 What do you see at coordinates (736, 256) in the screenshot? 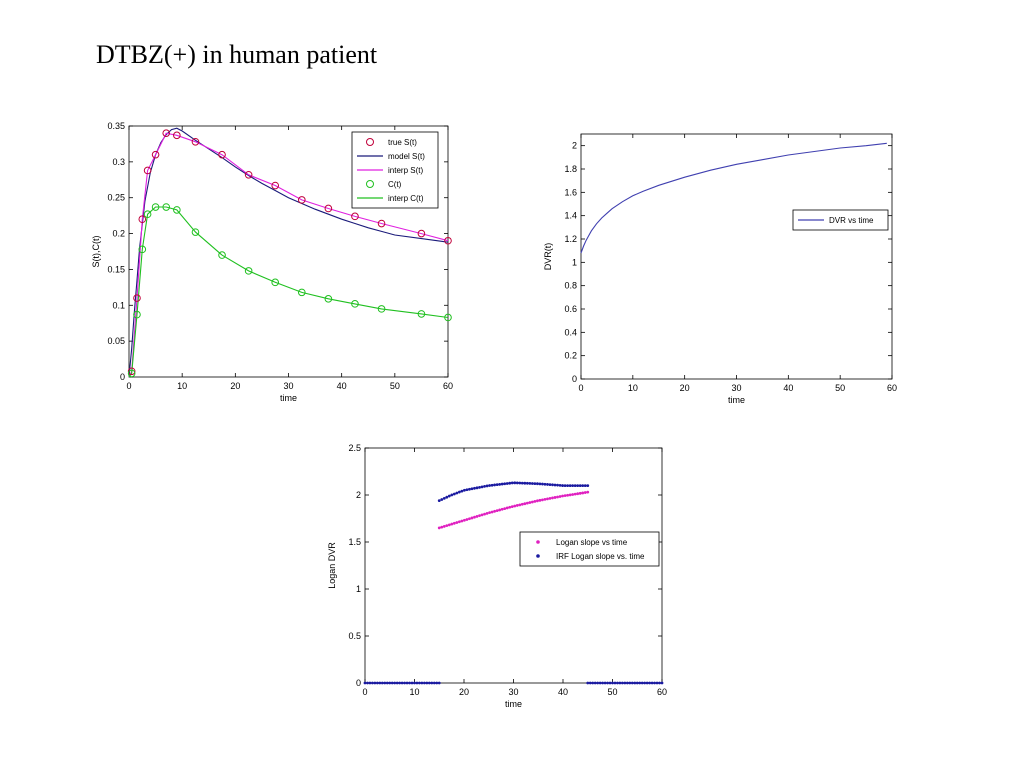
I see `plot-frame` at bounding box center [736, 256].